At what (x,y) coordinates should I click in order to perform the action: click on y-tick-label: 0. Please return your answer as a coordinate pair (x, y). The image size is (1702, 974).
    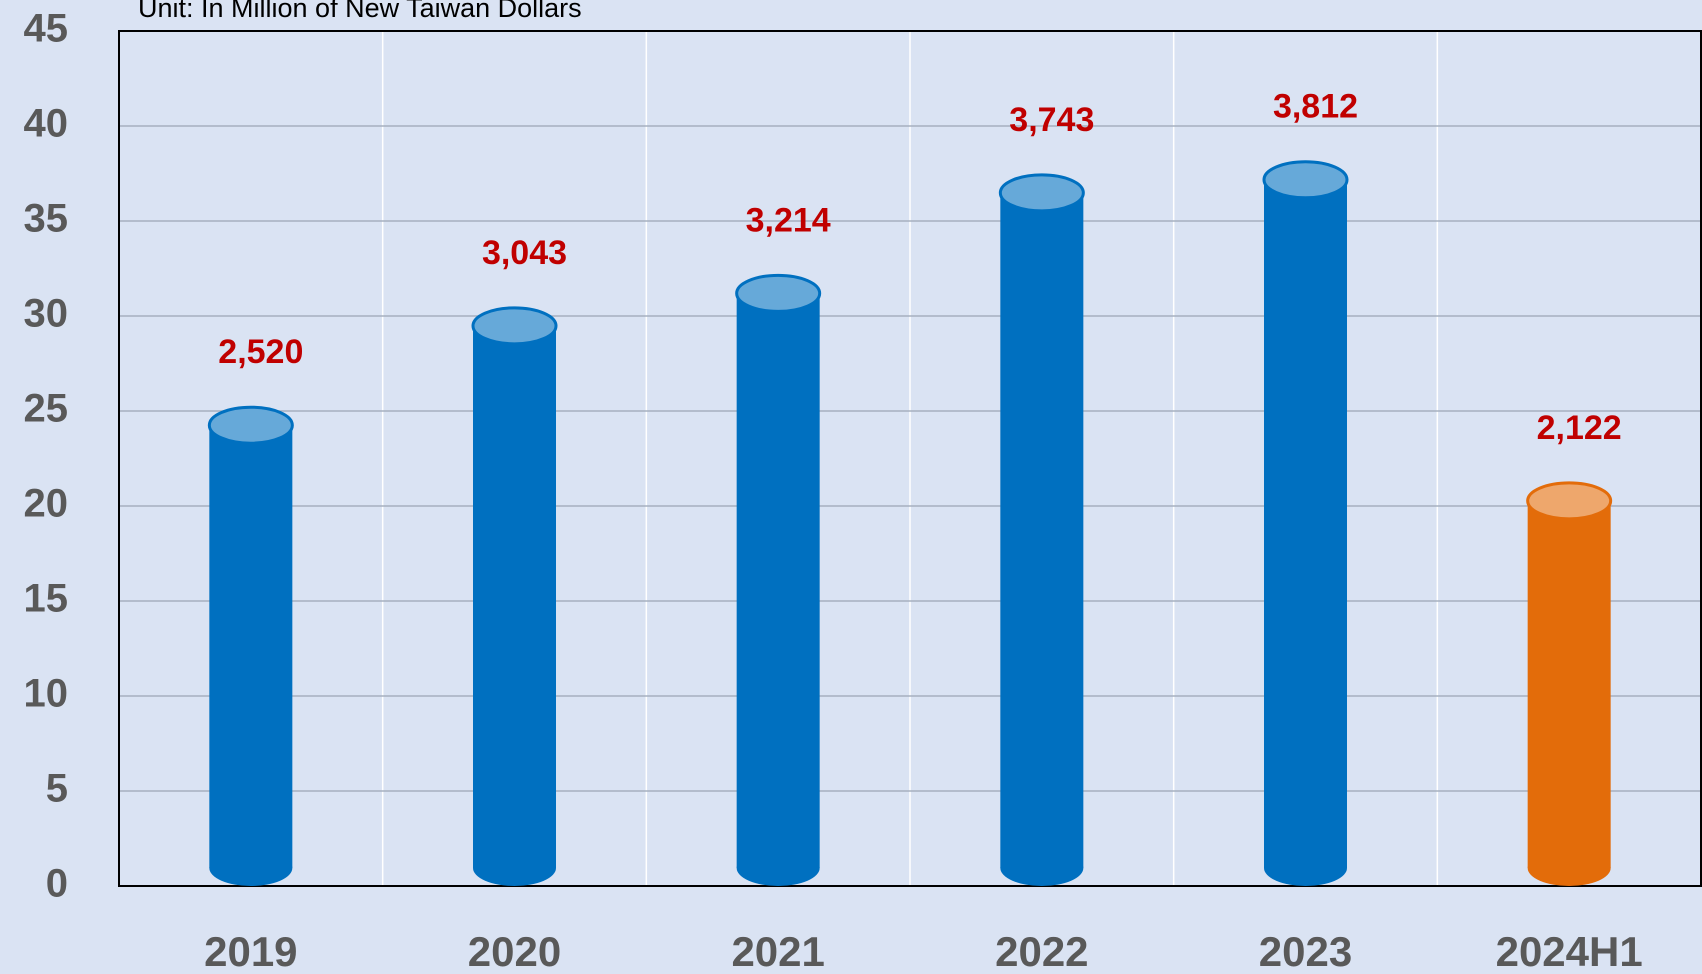
    Looking at the image, I should click on (57, 884).